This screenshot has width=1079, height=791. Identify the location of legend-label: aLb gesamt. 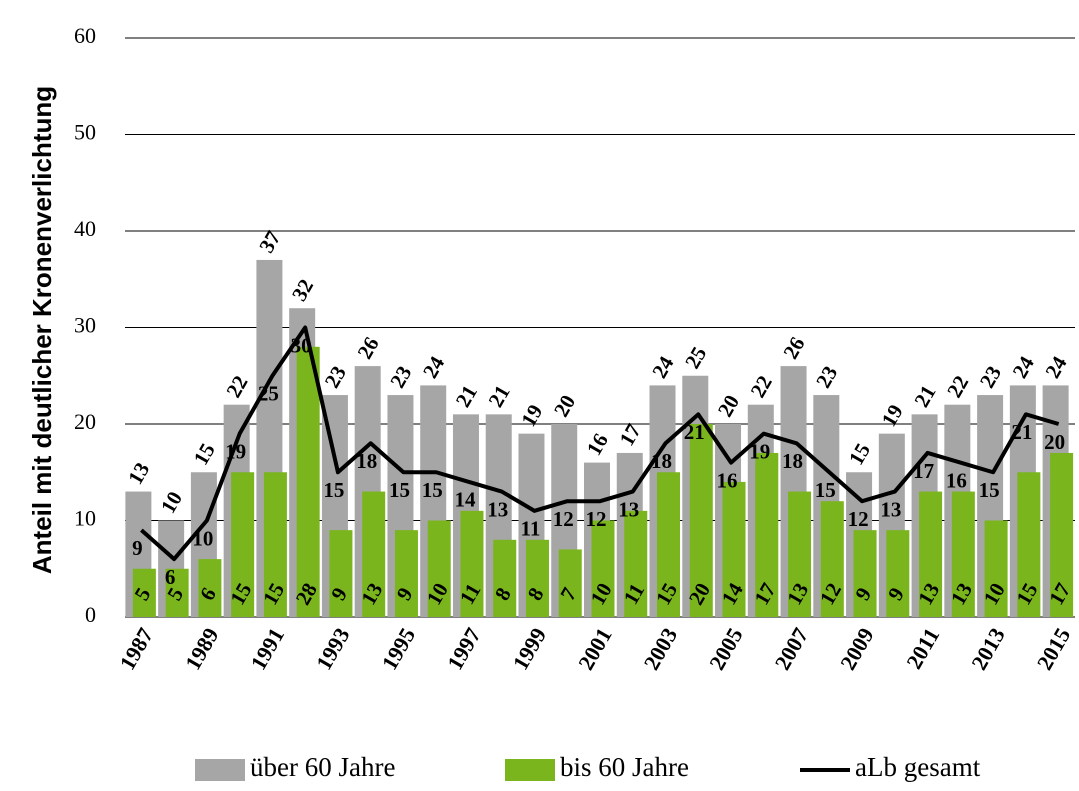
(918, 767).